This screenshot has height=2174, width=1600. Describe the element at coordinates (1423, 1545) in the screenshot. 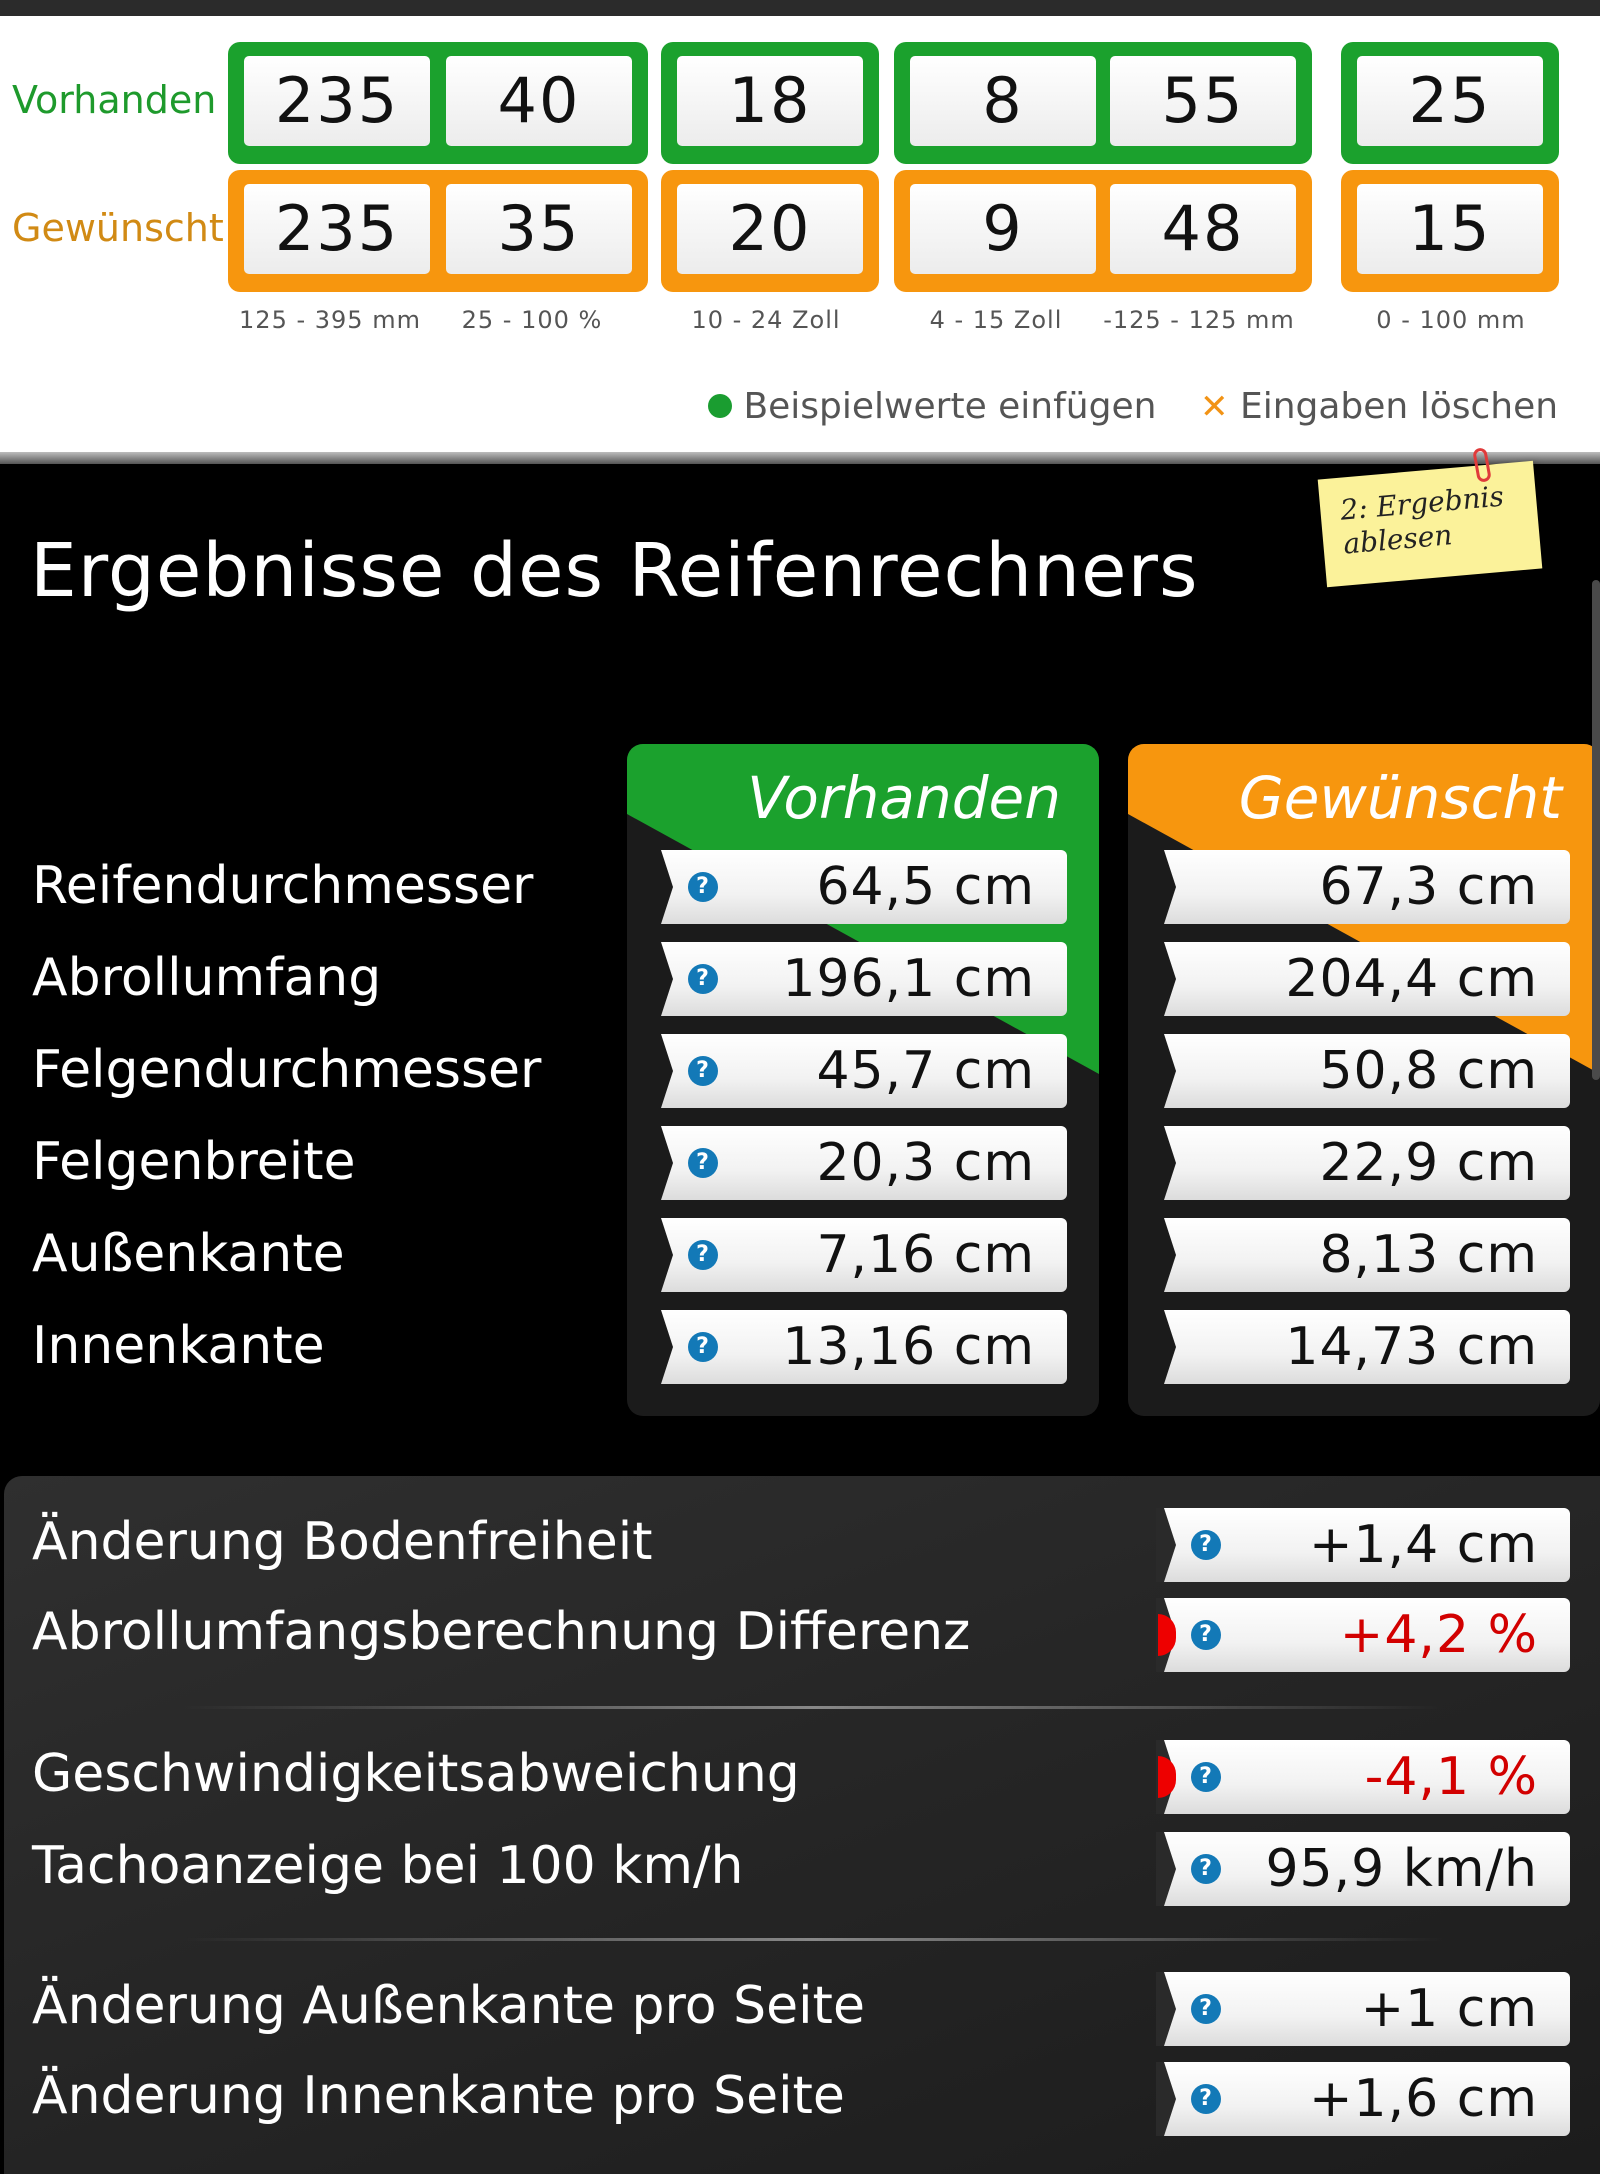

I see `change-value-text: +1,4 cm` at that location.